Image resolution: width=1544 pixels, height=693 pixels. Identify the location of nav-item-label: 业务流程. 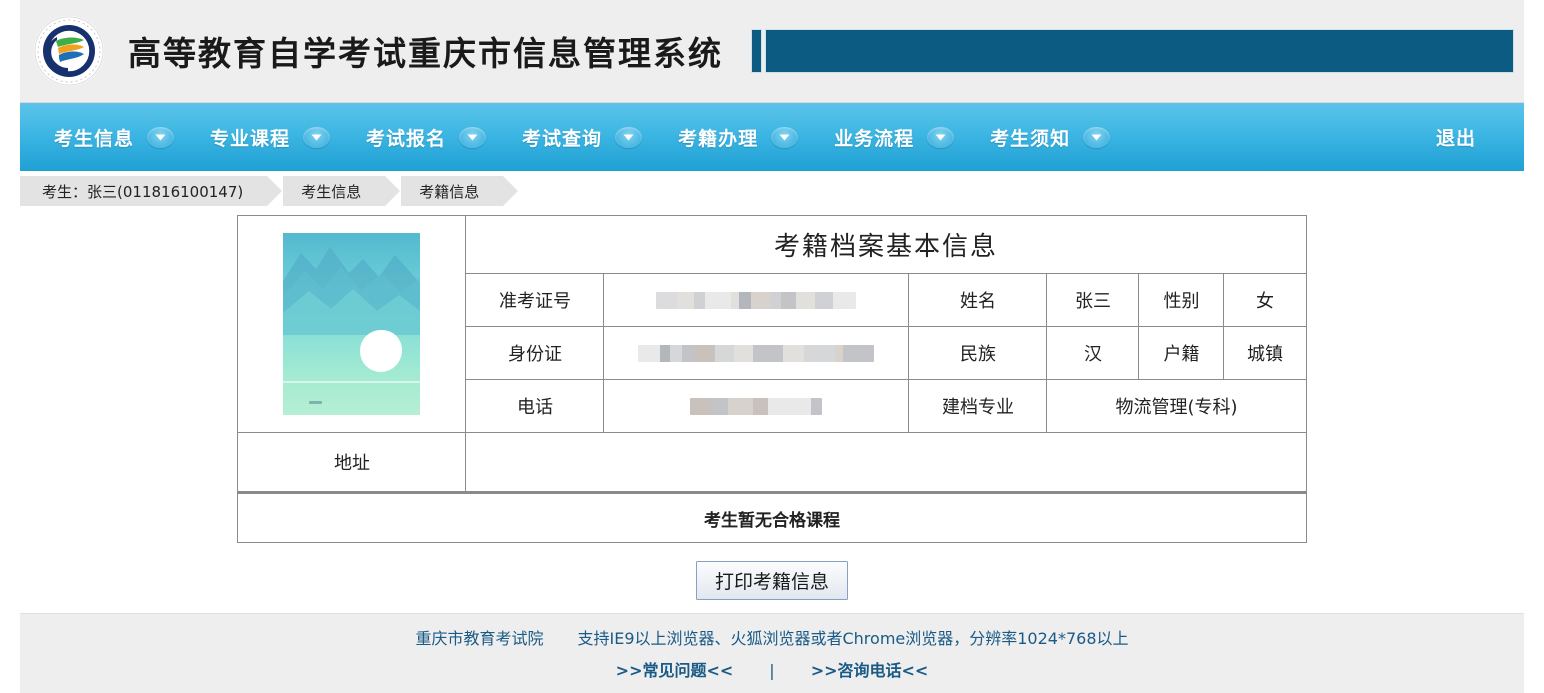
(874, 138).